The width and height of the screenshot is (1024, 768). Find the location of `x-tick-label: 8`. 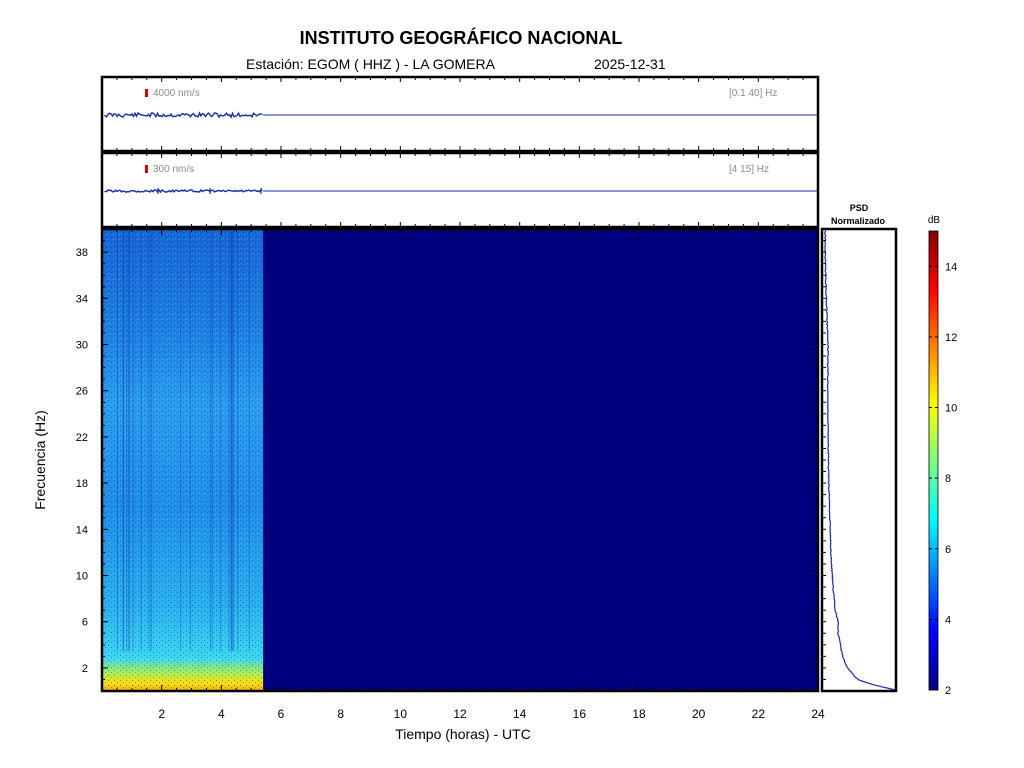

x-tick-label: 8 is located at coordinates (340, 714).